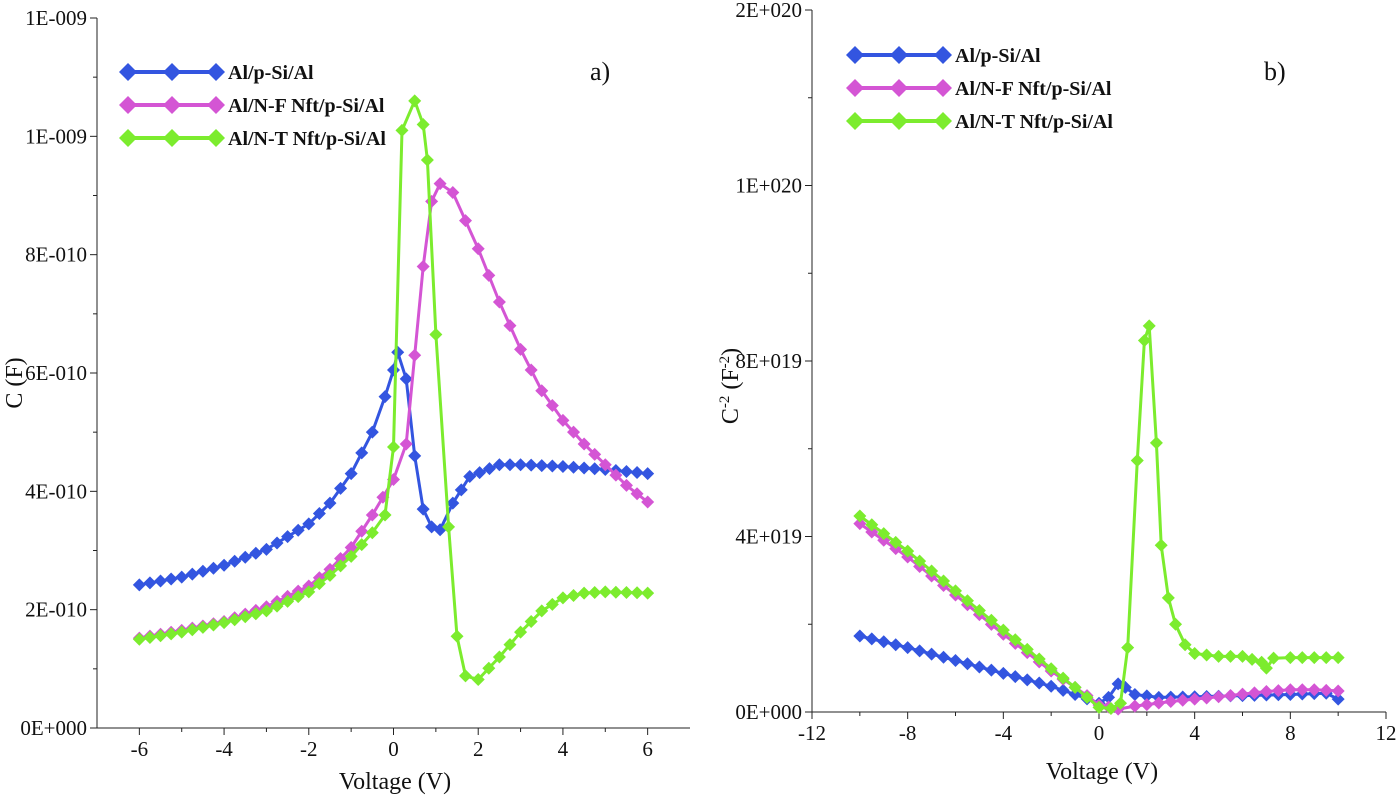 The image size is (1400, 799). What do you see at coordinates (768, 537) in the screenshot?
I see `panel-b-ytick-label: 4E+019` at bounding box center [768, 537].